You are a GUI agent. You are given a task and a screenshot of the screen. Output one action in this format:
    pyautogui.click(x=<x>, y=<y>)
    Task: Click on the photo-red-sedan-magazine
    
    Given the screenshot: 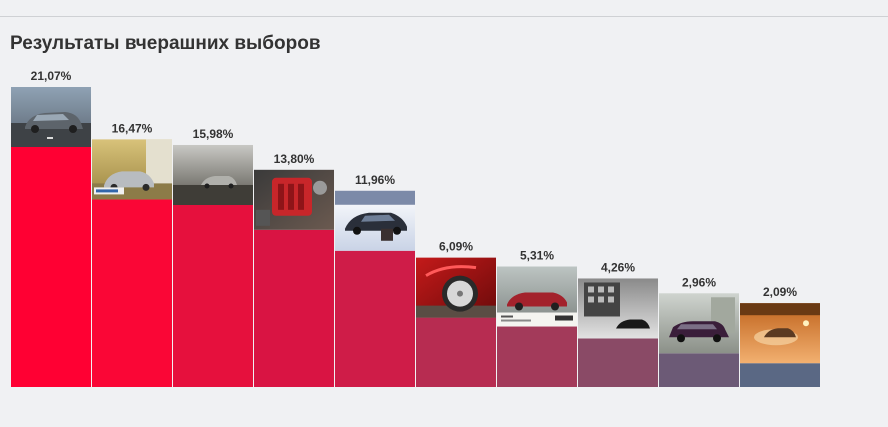 What is the action you would take?
    pyautogui.click(x=537, y=296)
    